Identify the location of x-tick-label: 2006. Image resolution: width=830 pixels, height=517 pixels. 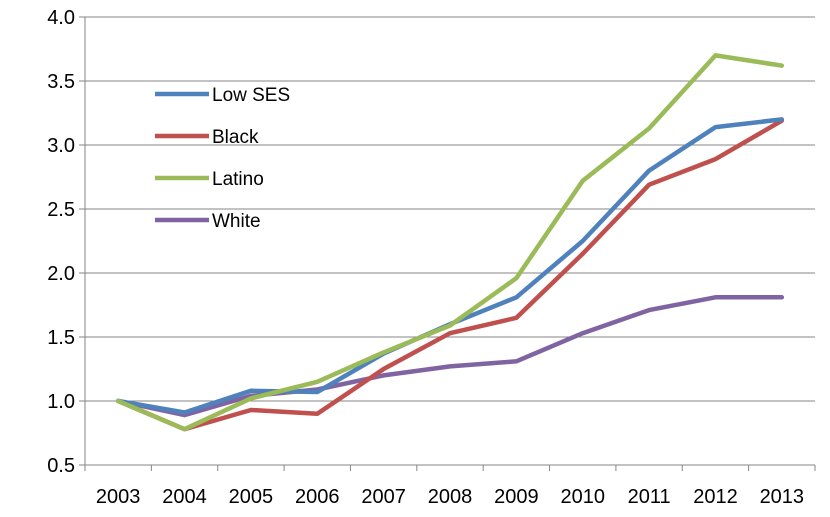
(317, 497).